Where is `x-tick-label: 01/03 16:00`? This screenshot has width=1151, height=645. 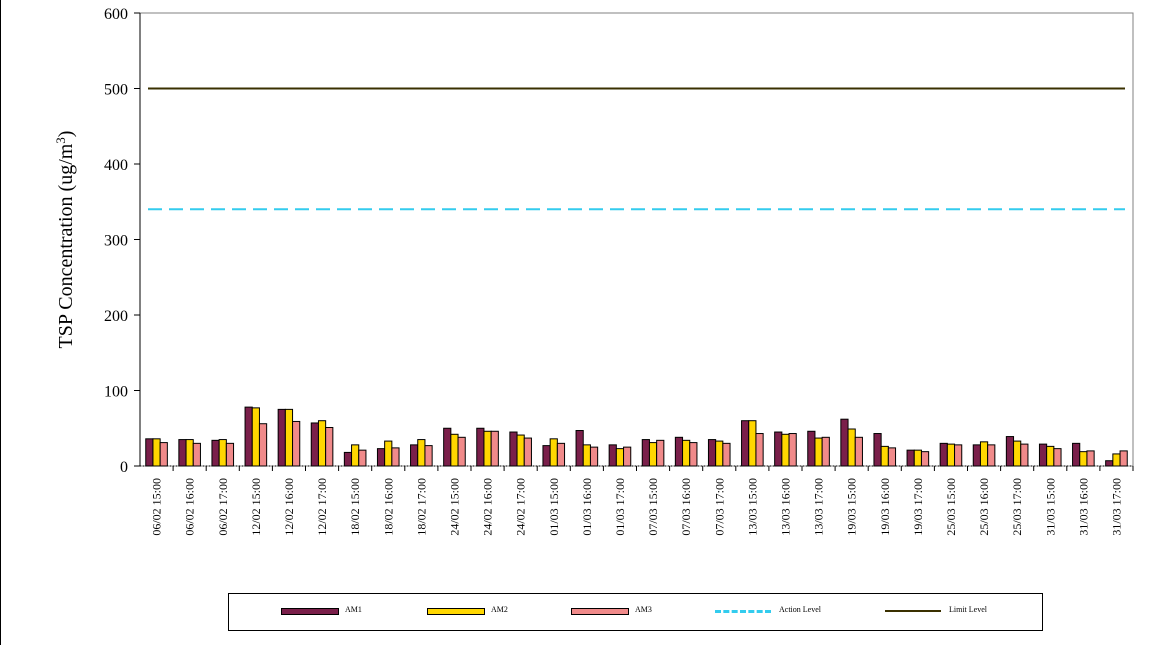 x-tick-label: 01/03 16:00 is located at coordinates (587, 507).